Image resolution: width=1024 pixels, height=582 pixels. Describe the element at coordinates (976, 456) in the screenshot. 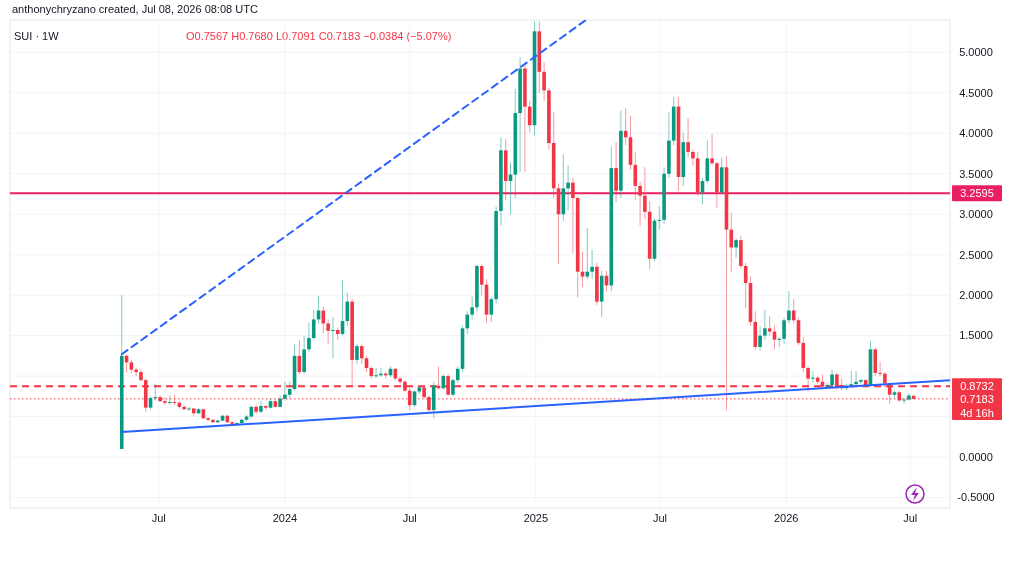

I see `y-tick-label: 0.0000` at that location.